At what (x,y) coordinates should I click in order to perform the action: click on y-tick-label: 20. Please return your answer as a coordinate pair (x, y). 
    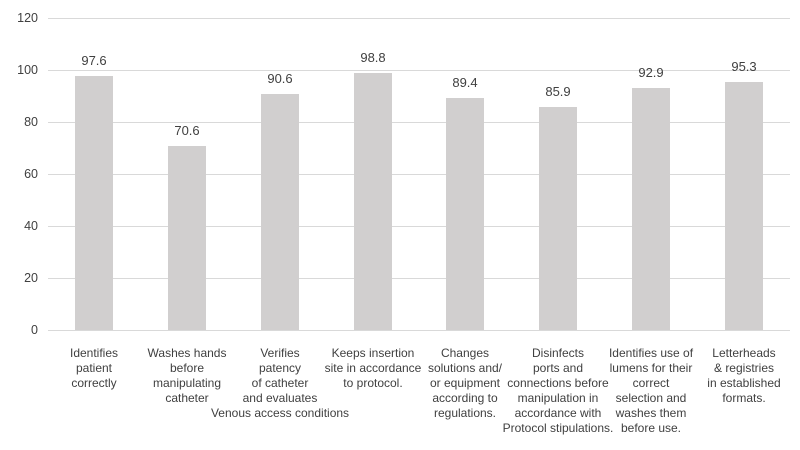
    Looking at the image, I should click on (31, 278).